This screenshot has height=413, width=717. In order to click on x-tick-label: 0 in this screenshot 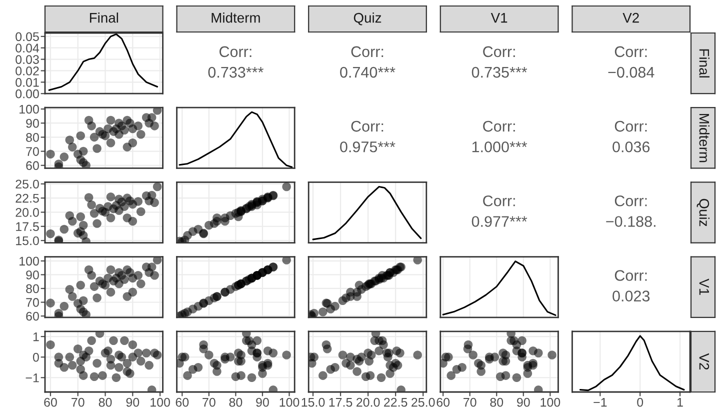, I will do `click(640, 402)`.